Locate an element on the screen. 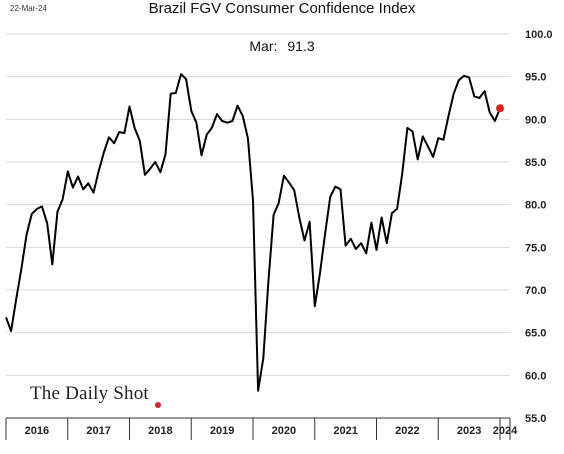 The image size is (564, 454). y-tick-label: 65.0 is located at coordinates (535, 334).